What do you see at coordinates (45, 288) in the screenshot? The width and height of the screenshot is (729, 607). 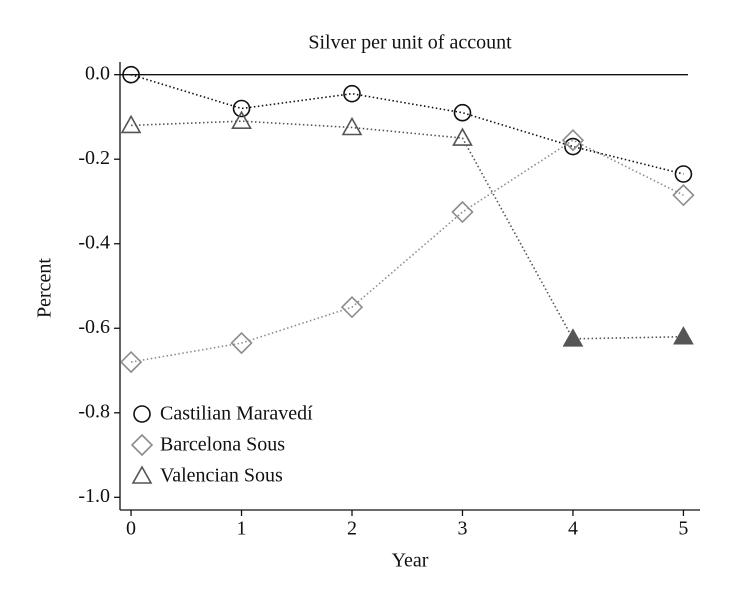 I see `y-axis-label: Percent` at bounding box center [45, 288].